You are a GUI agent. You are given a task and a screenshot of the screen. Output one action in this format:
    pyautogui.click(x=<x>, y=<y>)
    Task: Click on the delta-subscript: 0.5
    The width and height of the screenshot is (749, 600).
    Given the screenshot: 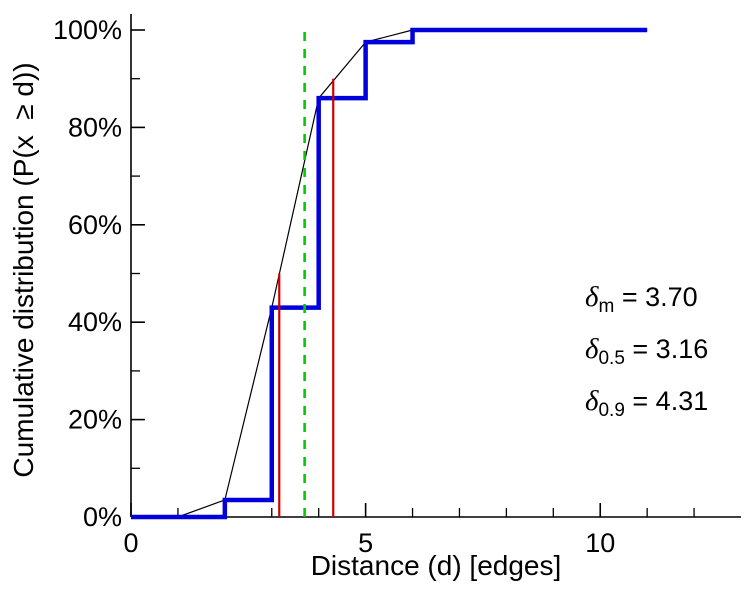 What is the action you would take?
    pyautogui.click(x=611, y=358)
    